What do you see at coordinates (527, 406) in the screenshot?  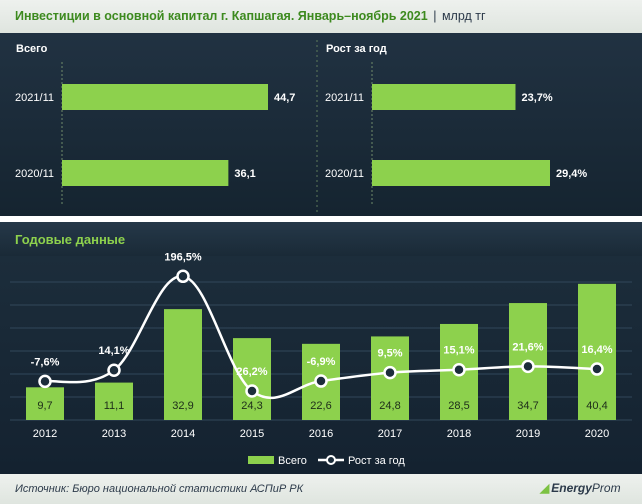 I see `bar-value-label: 34,7` at bounding box center [527, 406].